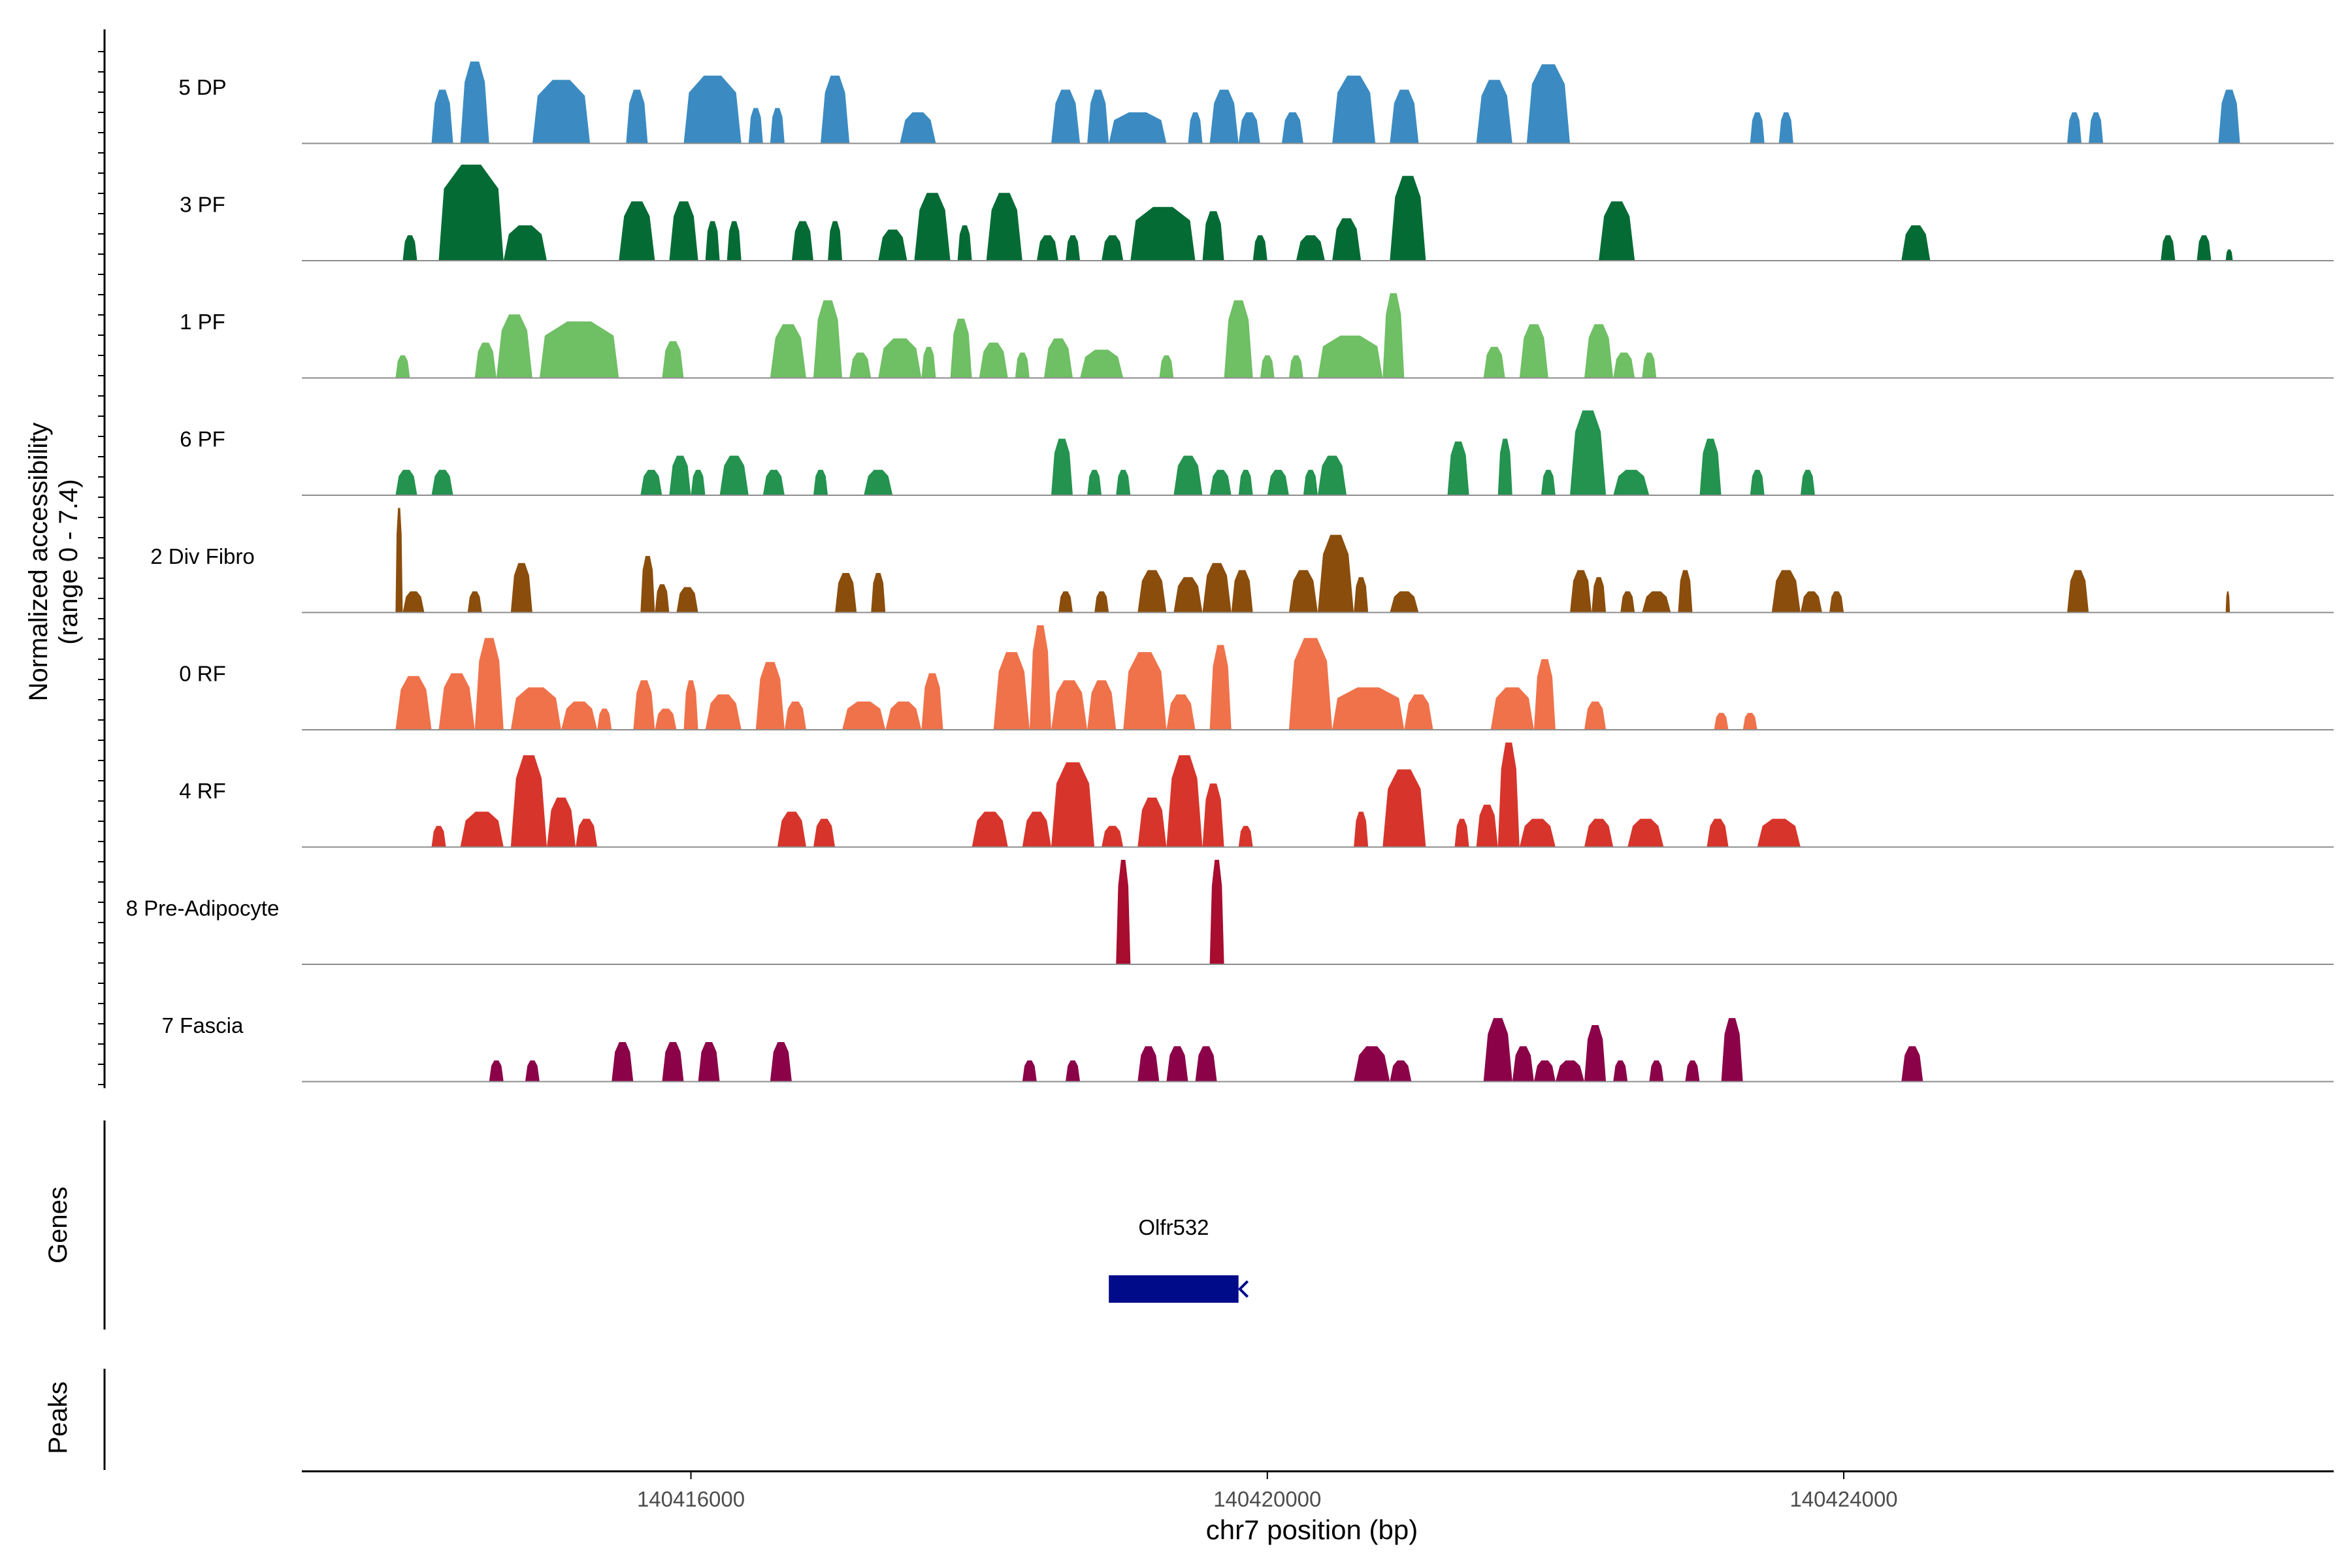 This screenshot has width=2352, height=1568. Describe the element at coordinates (202, 439) in the screenshot. I see `track-label: 6 PF` at that location.